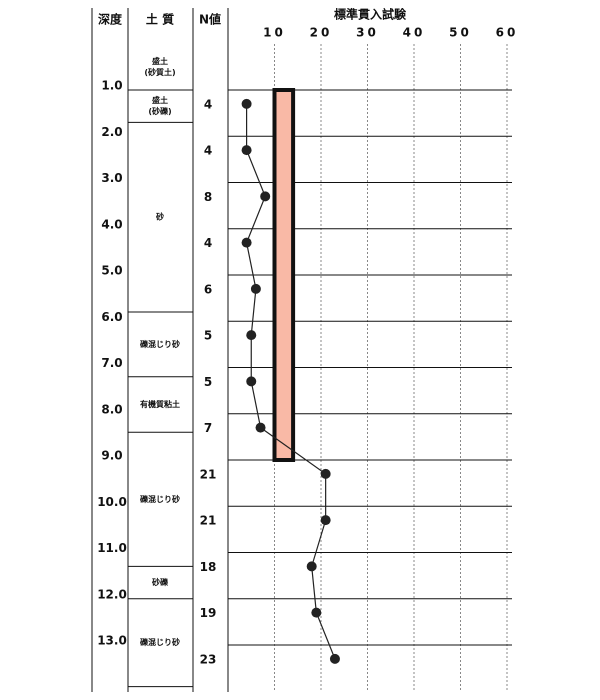 The width and height of the screenshot is (600, 700). I want to click on test-header: 標準貫入試験, so click(370, 14).